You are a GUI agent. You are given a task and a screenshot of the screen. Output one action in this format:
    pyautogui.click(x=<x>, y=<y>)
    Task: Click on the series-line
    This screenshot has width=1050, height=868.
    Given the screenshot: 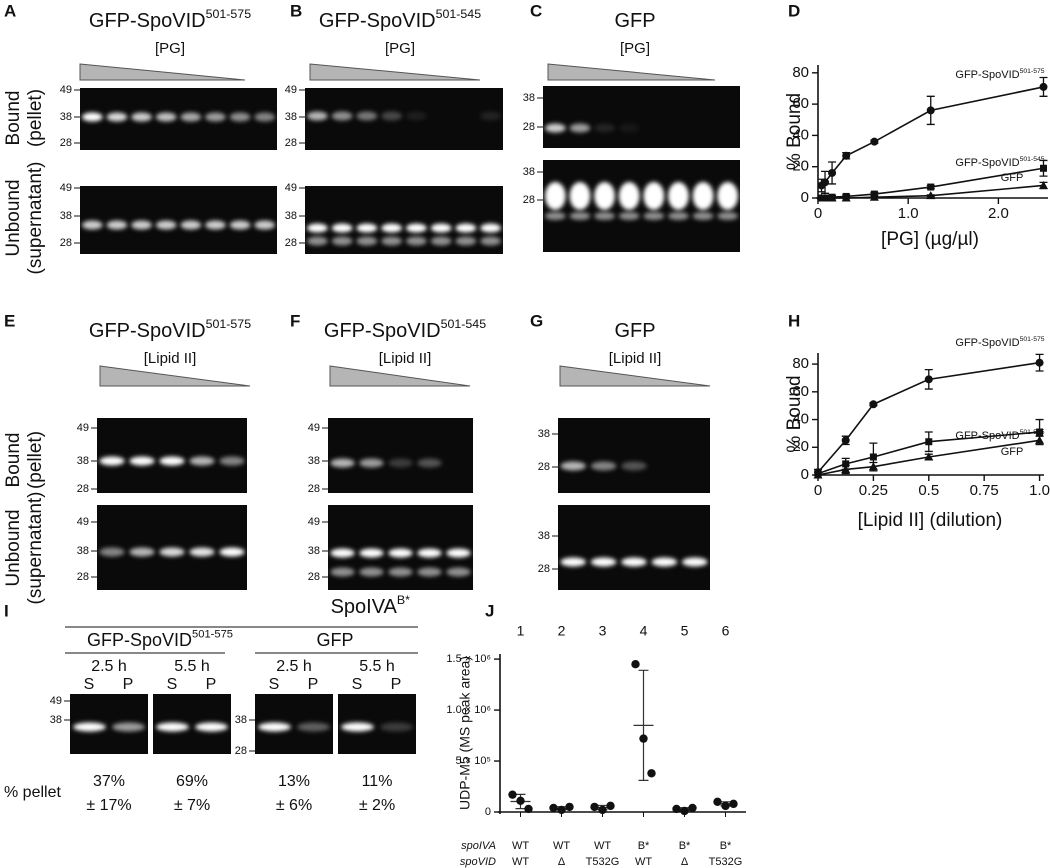 What is the action you would take?
    pyautogui.click(x=932, y=136)
    